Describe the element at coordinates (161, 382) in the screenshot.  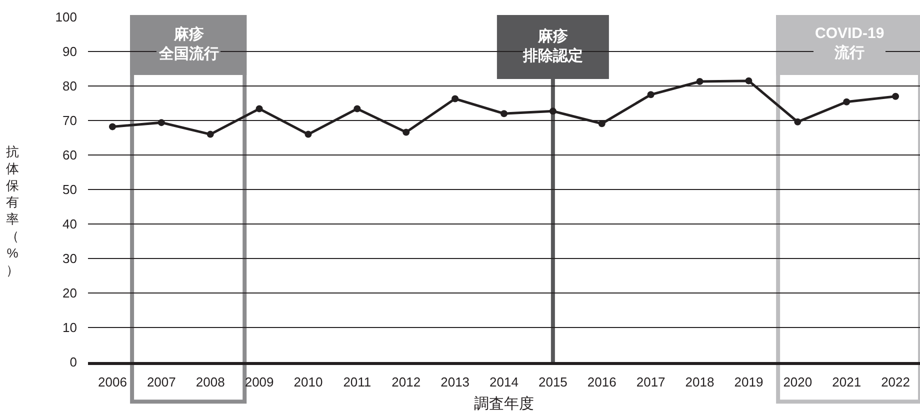
I see `x-tick-label: 2007` at that location.